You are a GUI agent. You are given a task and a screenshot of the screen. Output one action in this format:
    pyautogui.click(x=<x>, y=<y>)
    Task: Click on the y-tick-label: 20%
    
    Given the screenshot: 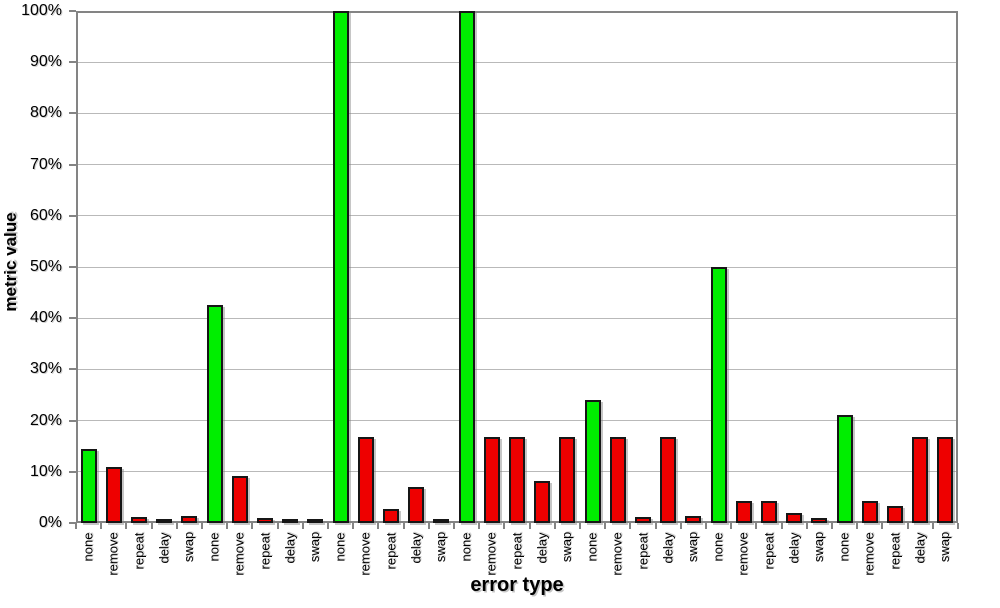 What is the action you would take?
    pyautogui.click(x=45, y=420)
    